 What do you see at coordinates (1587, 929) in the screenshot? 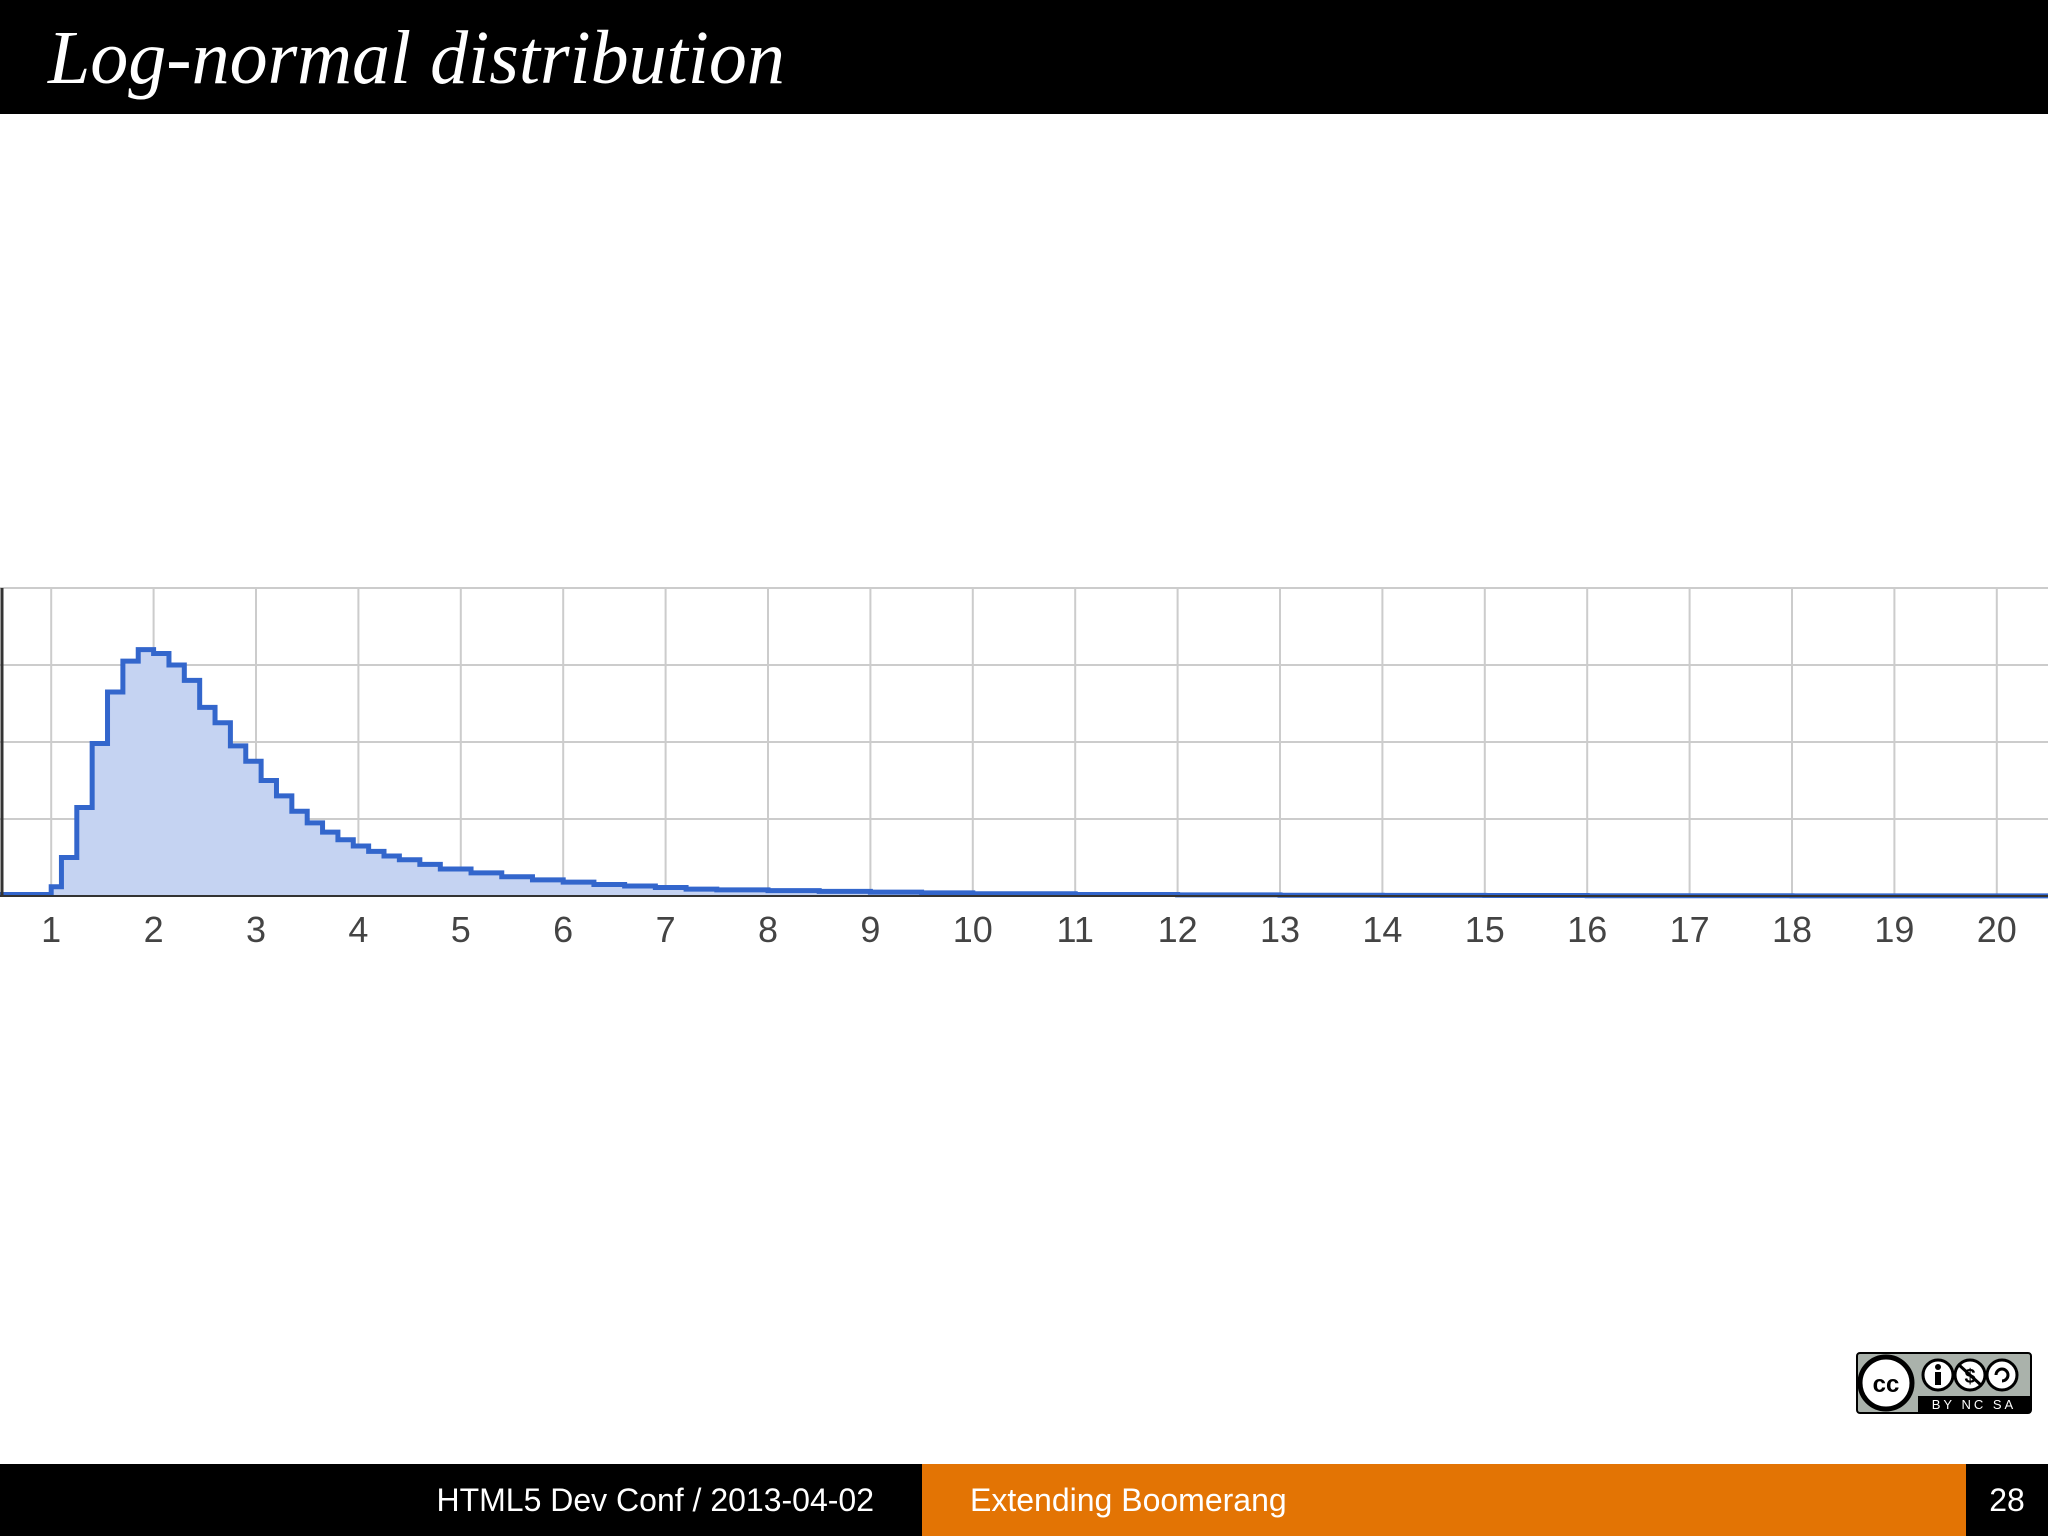
I see `x-tick-label: 16` at bounding box center [1587, 929].